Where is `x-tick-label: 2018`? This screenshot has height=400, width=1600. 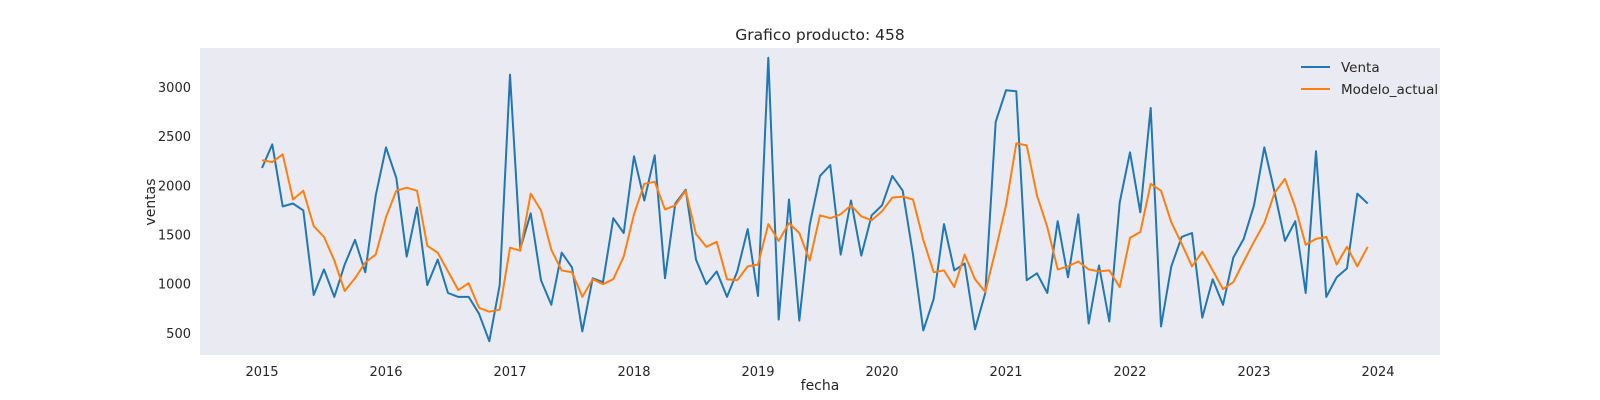 x-tick-label: 2018 is located at coordinates (633, 372).